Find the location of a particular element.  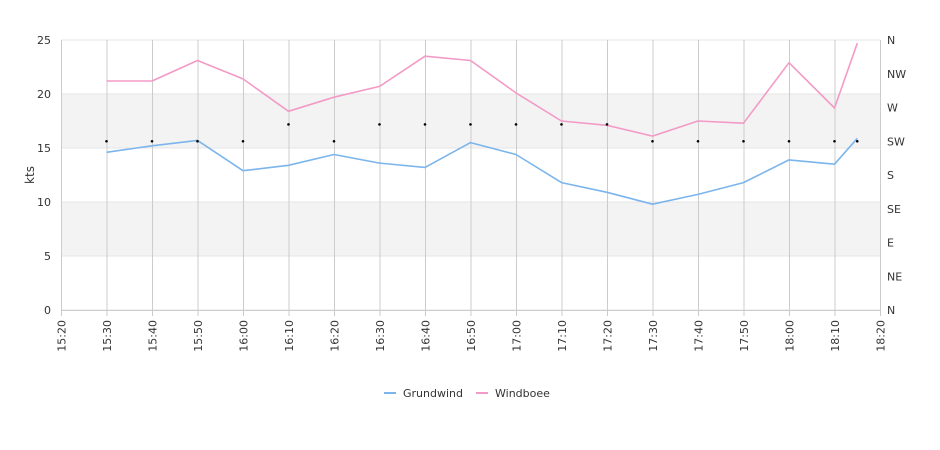

legend-item: Grundwind is located at coordinates (423, 393).